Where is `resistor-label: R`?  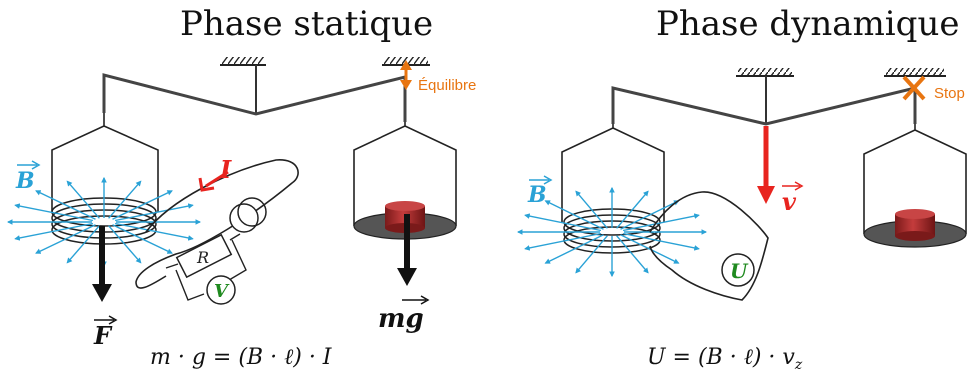
resistor-label: R is located at coordinates (202, 257).